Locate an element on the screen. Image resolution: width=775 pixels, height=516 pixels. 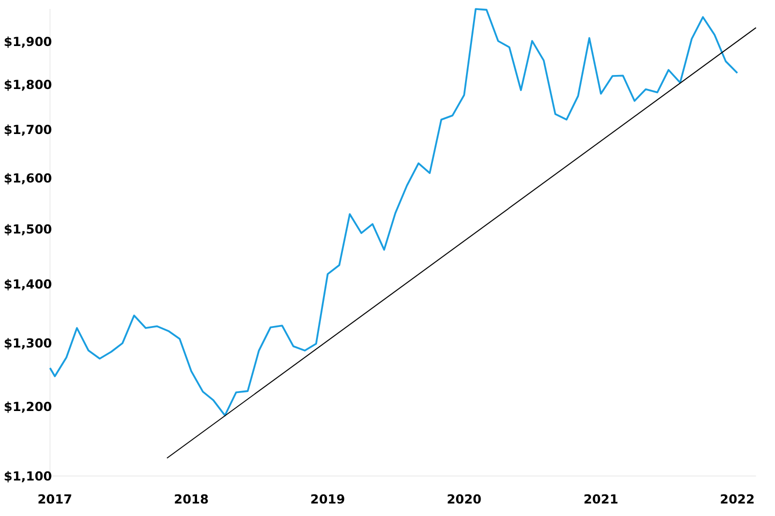
y-tick-label: $1,200 is located at coordinates (28, 406).